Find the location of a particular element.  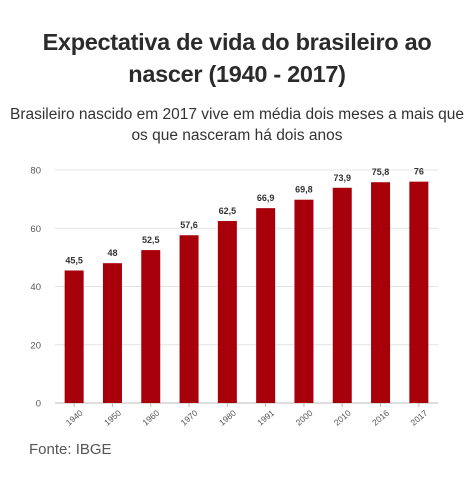

data-label: 73,9 is located at coordinates (342, 178).